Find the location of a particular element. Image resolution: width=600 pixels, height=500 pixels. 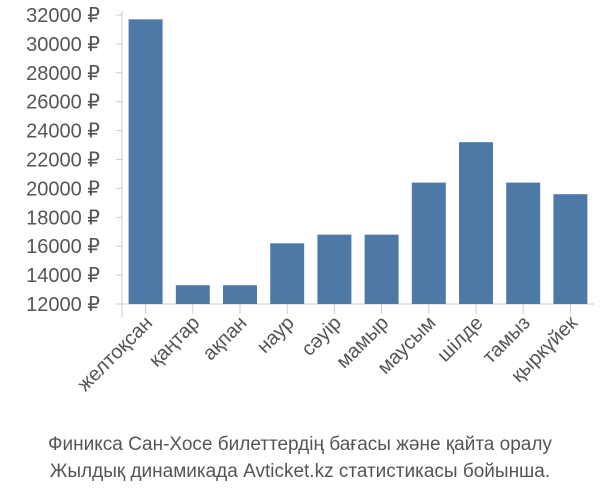

x-tick-label: шілде is located at coordinates (460, 339).